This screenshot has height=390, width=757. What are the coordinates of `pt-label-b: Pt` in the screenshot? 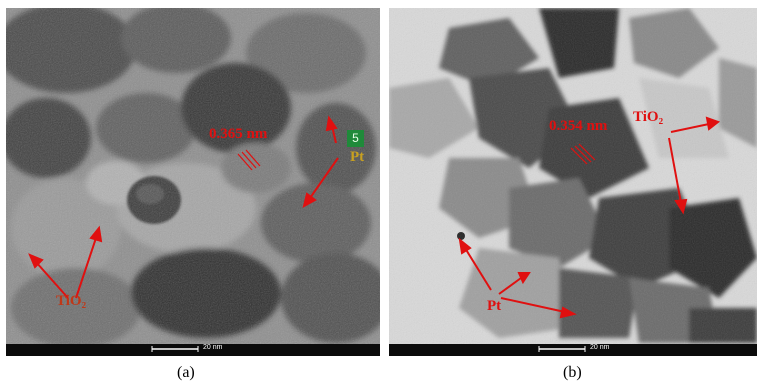 It's located at (494, 306).